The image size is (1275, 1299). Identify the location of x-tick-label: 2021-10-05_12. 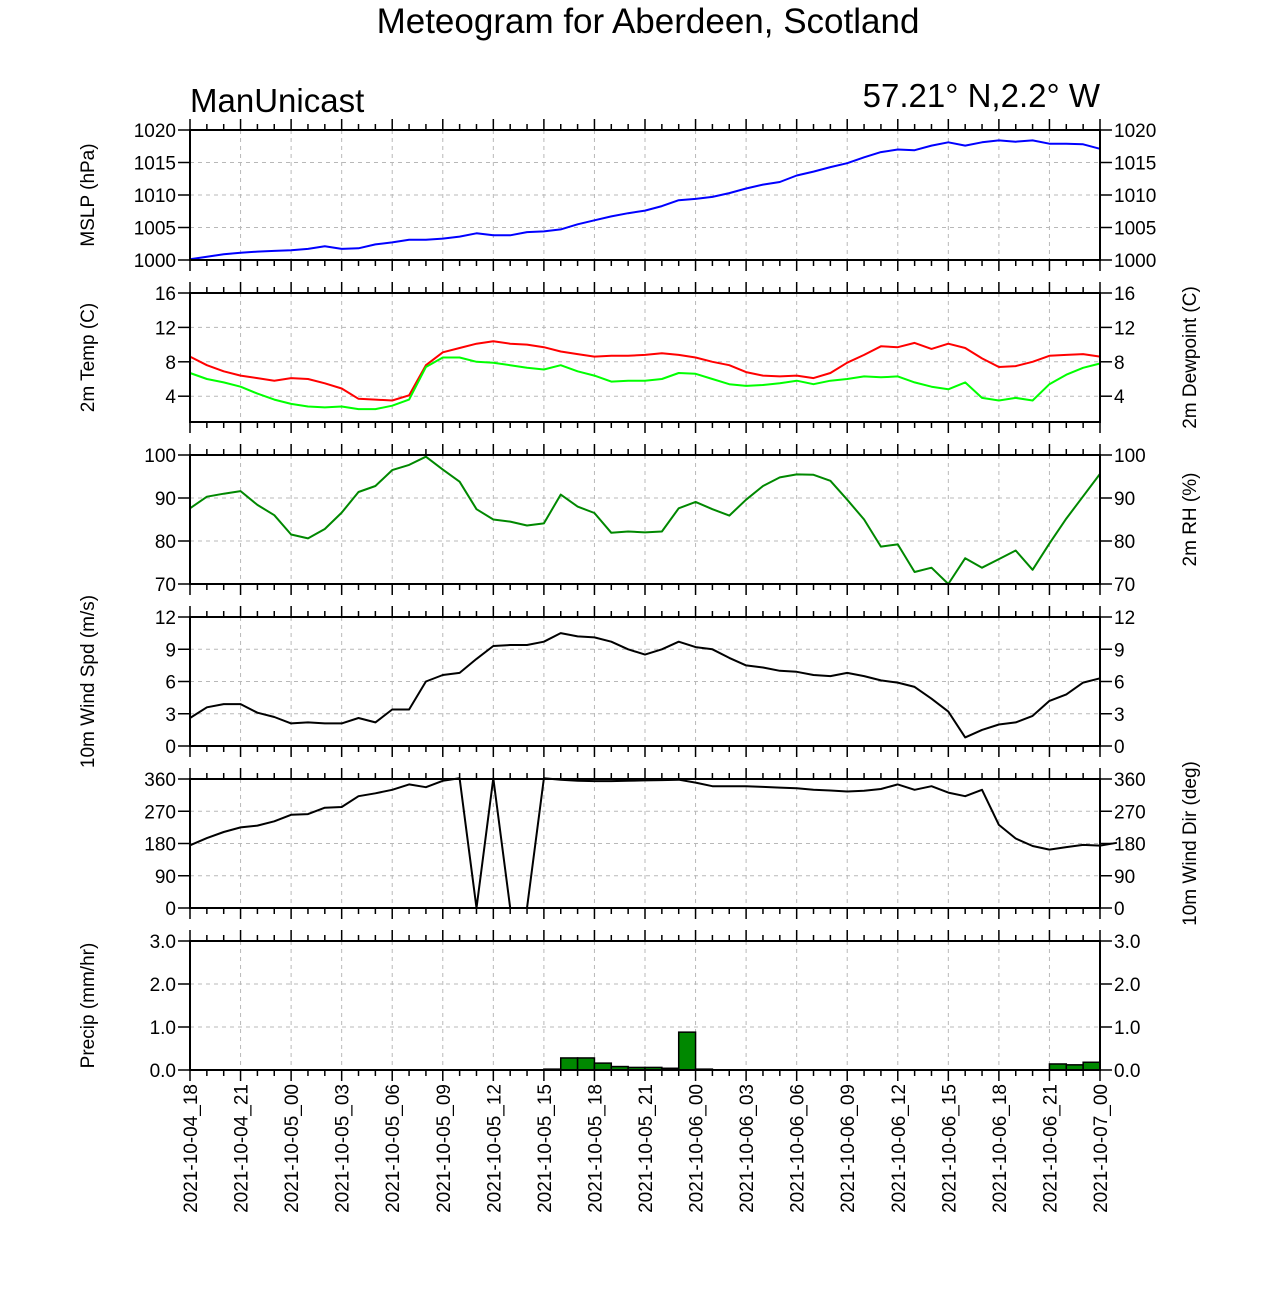
(494, 1148).